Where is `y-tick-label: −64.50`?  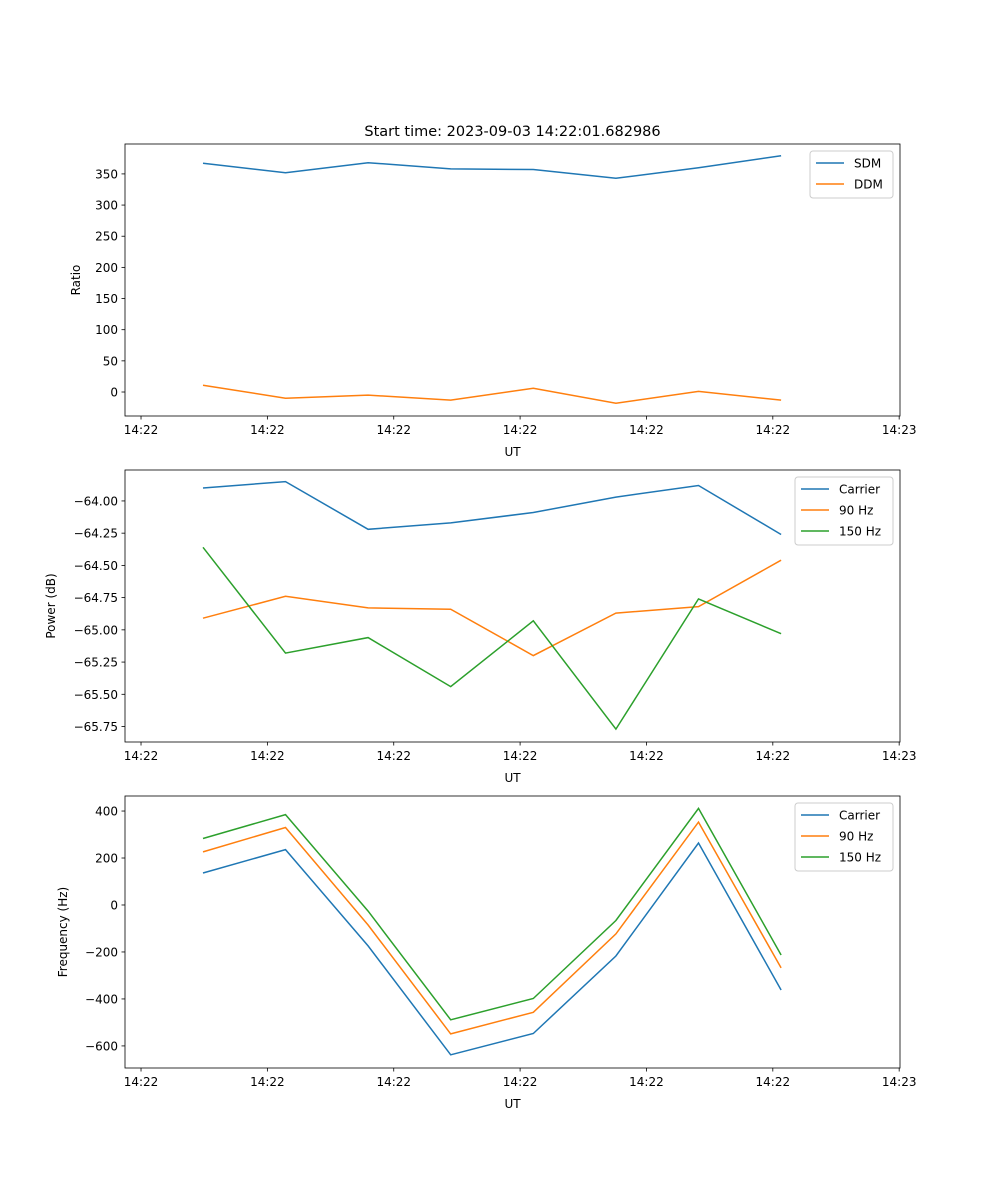 y-tick-label: −64.50 is located at coordinates (96, 566).